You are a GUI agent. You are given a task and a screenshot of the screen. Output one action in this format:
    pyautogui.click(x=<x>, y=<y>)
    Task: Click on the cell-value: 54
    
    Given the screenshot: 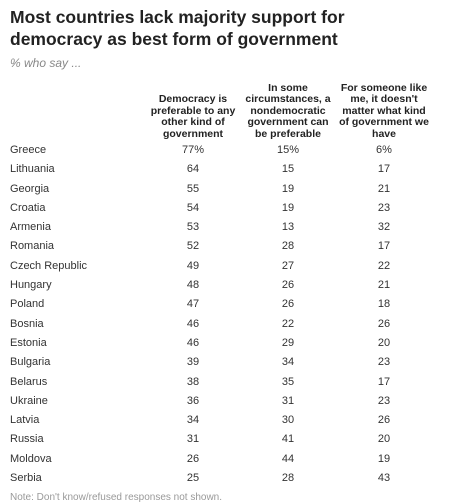 What is the action you would take?
    pyautogui.click(x=193, y=207)
    